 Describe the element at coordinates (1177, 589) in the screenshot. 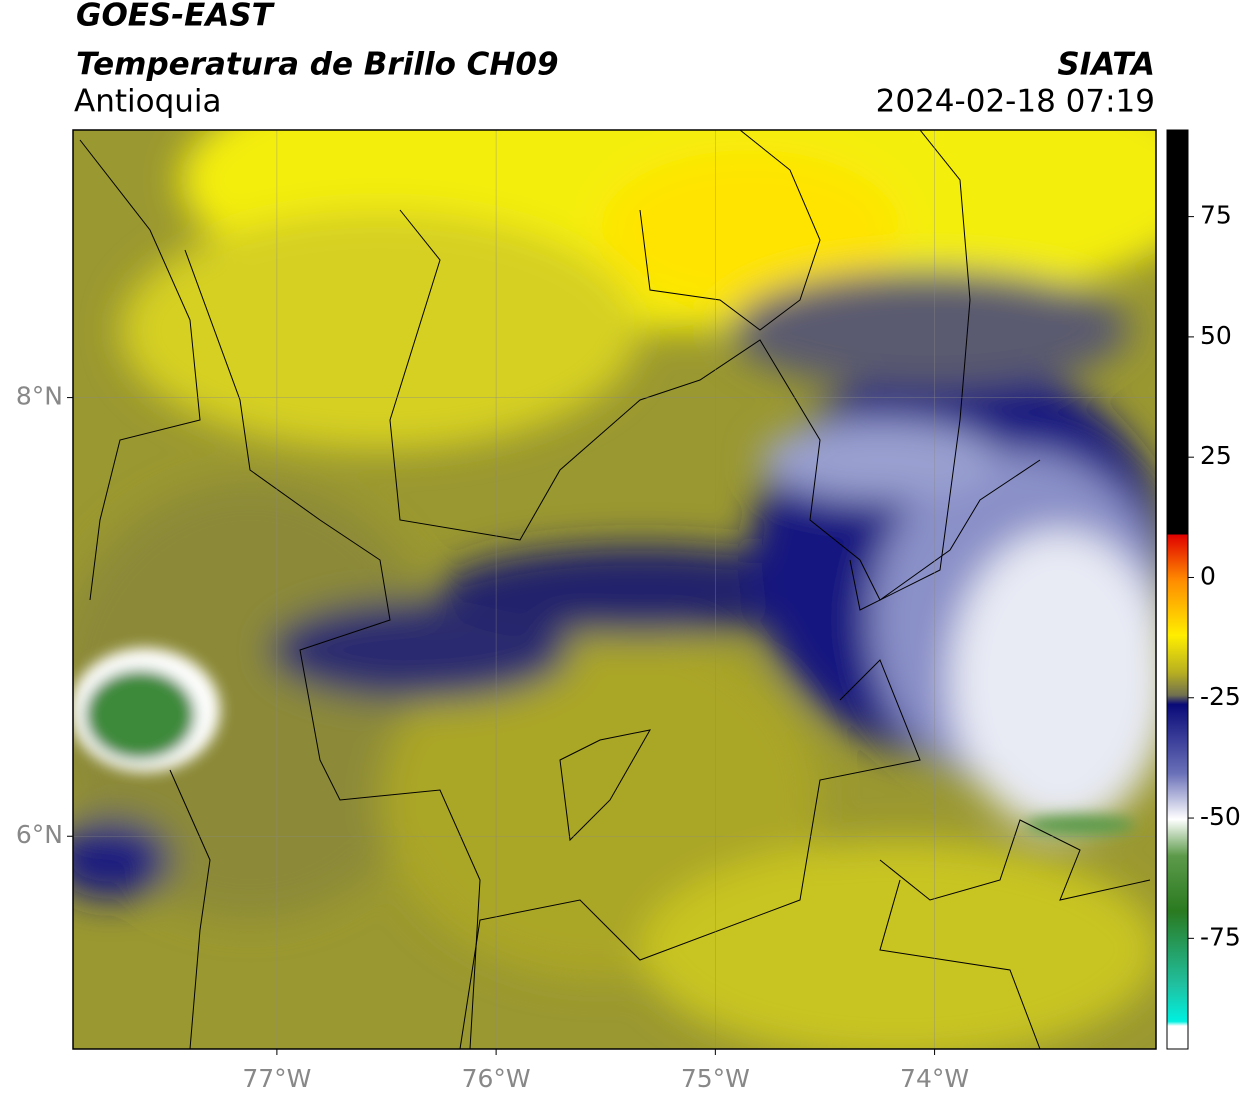

I see `colorbar` at that location.